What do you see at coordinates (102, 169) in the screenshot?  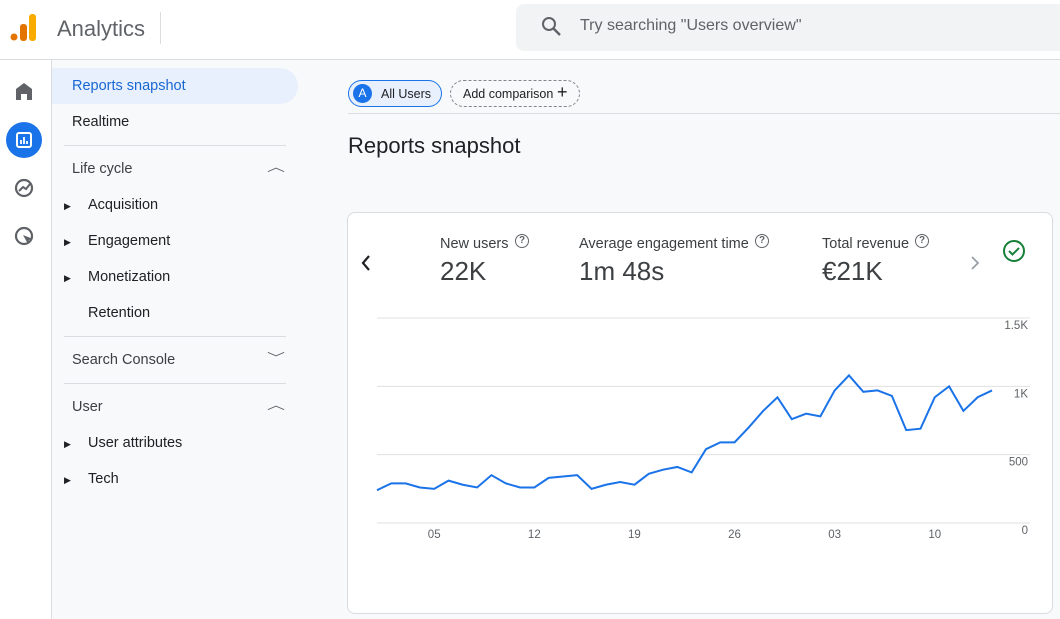 I see `nav-section-title: Life cycle` at bounding box center [102, 169].